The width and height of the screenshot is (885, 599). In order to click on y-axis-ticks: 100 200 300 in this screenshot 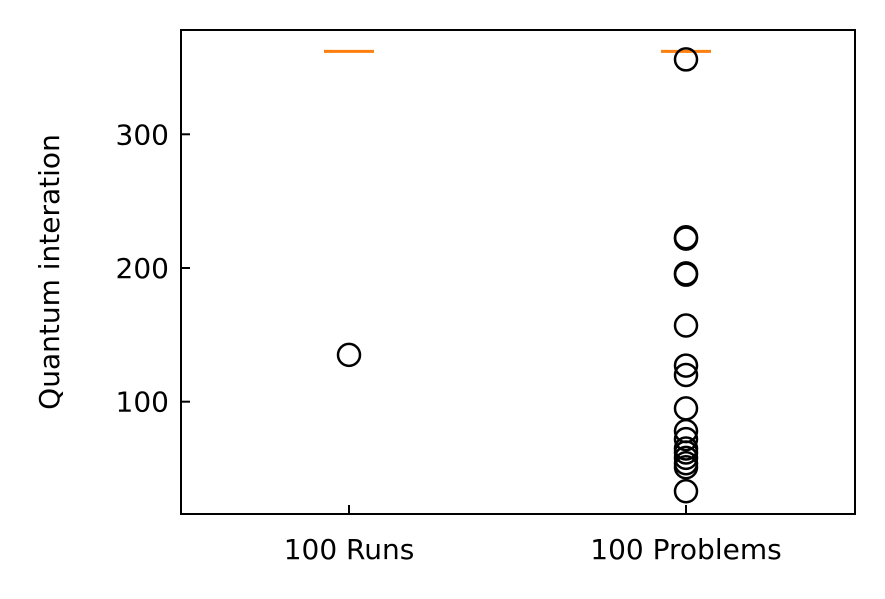, I will do `click(153, 268)`.